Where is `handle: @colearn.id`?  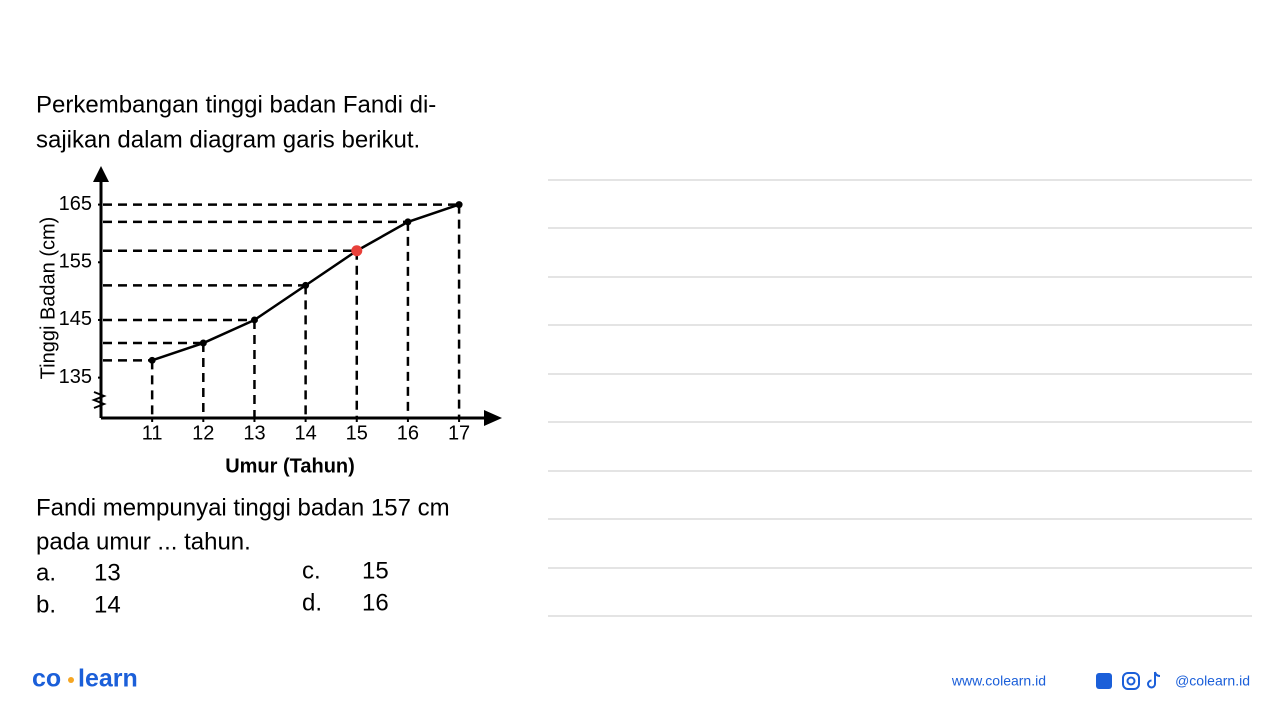
handle: @colearn.id is located at coordinates (1212, 681).